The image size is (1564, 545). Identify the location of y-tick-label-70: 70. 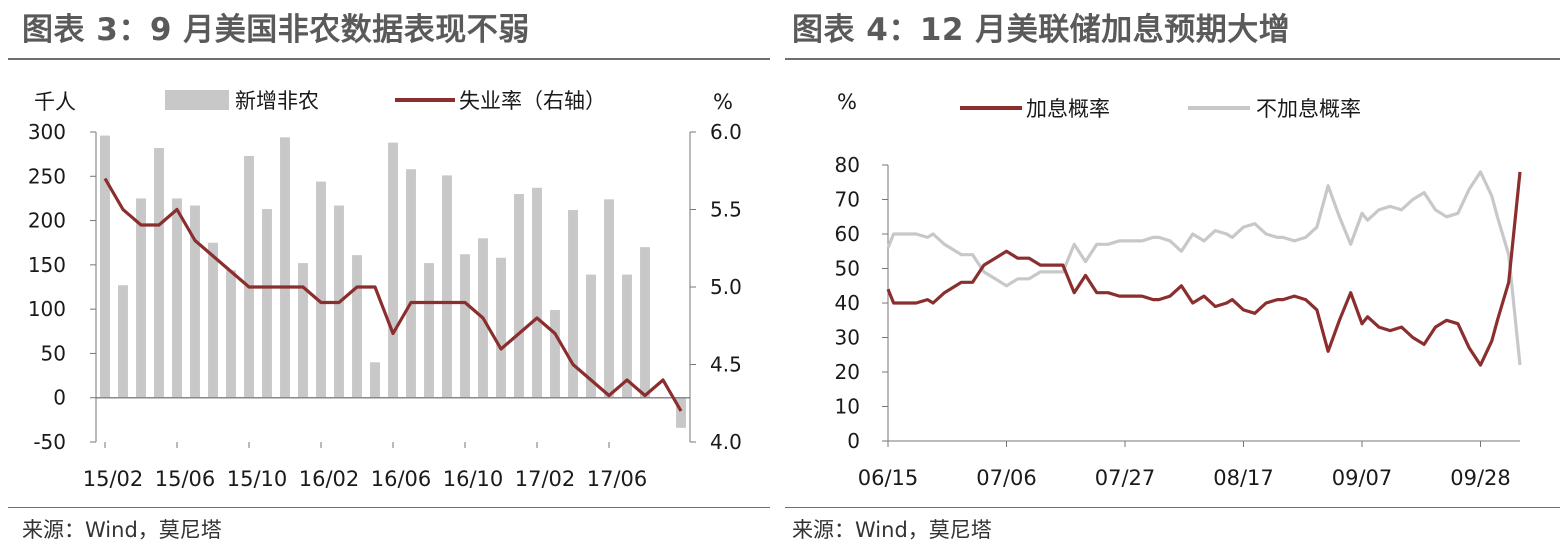
(847, 200).